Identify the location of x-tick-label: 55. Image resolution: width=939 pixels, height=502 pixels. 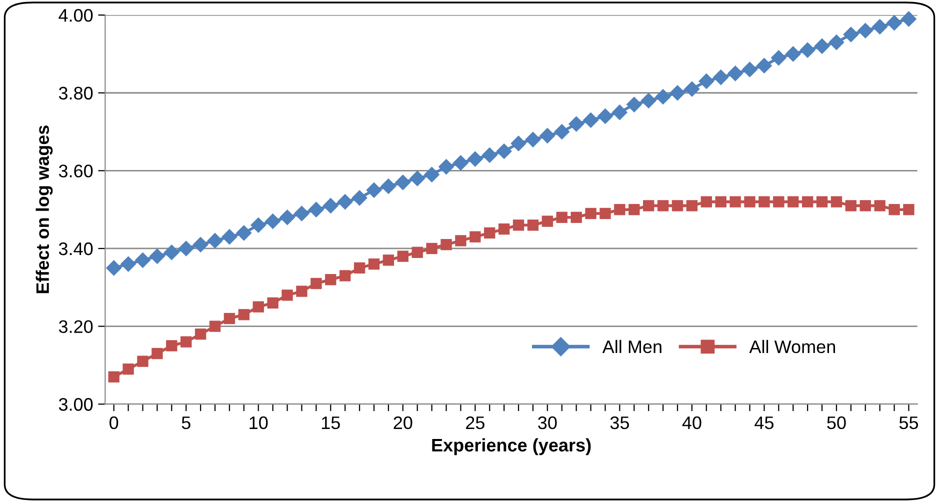
(908, 423).